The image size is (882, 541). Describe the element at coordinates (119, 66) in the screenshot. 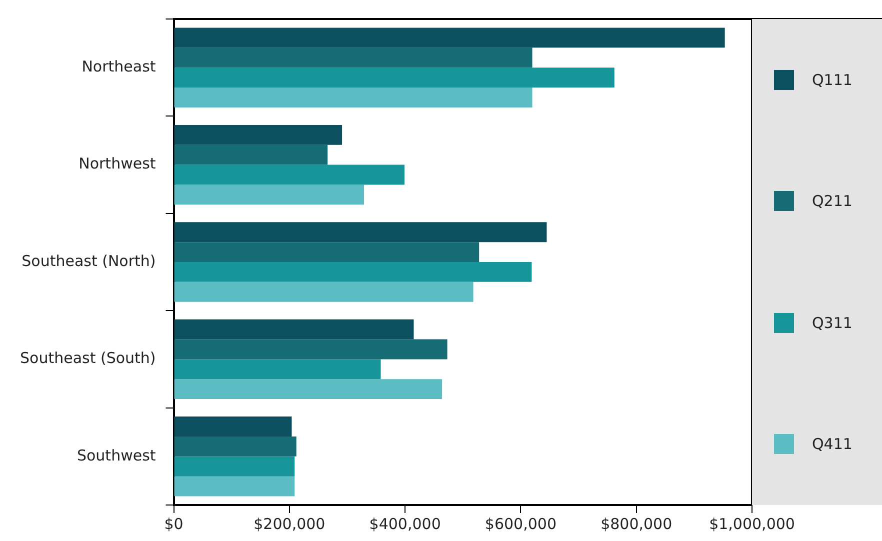

I see `y-tick-label: Northeast` at that location.